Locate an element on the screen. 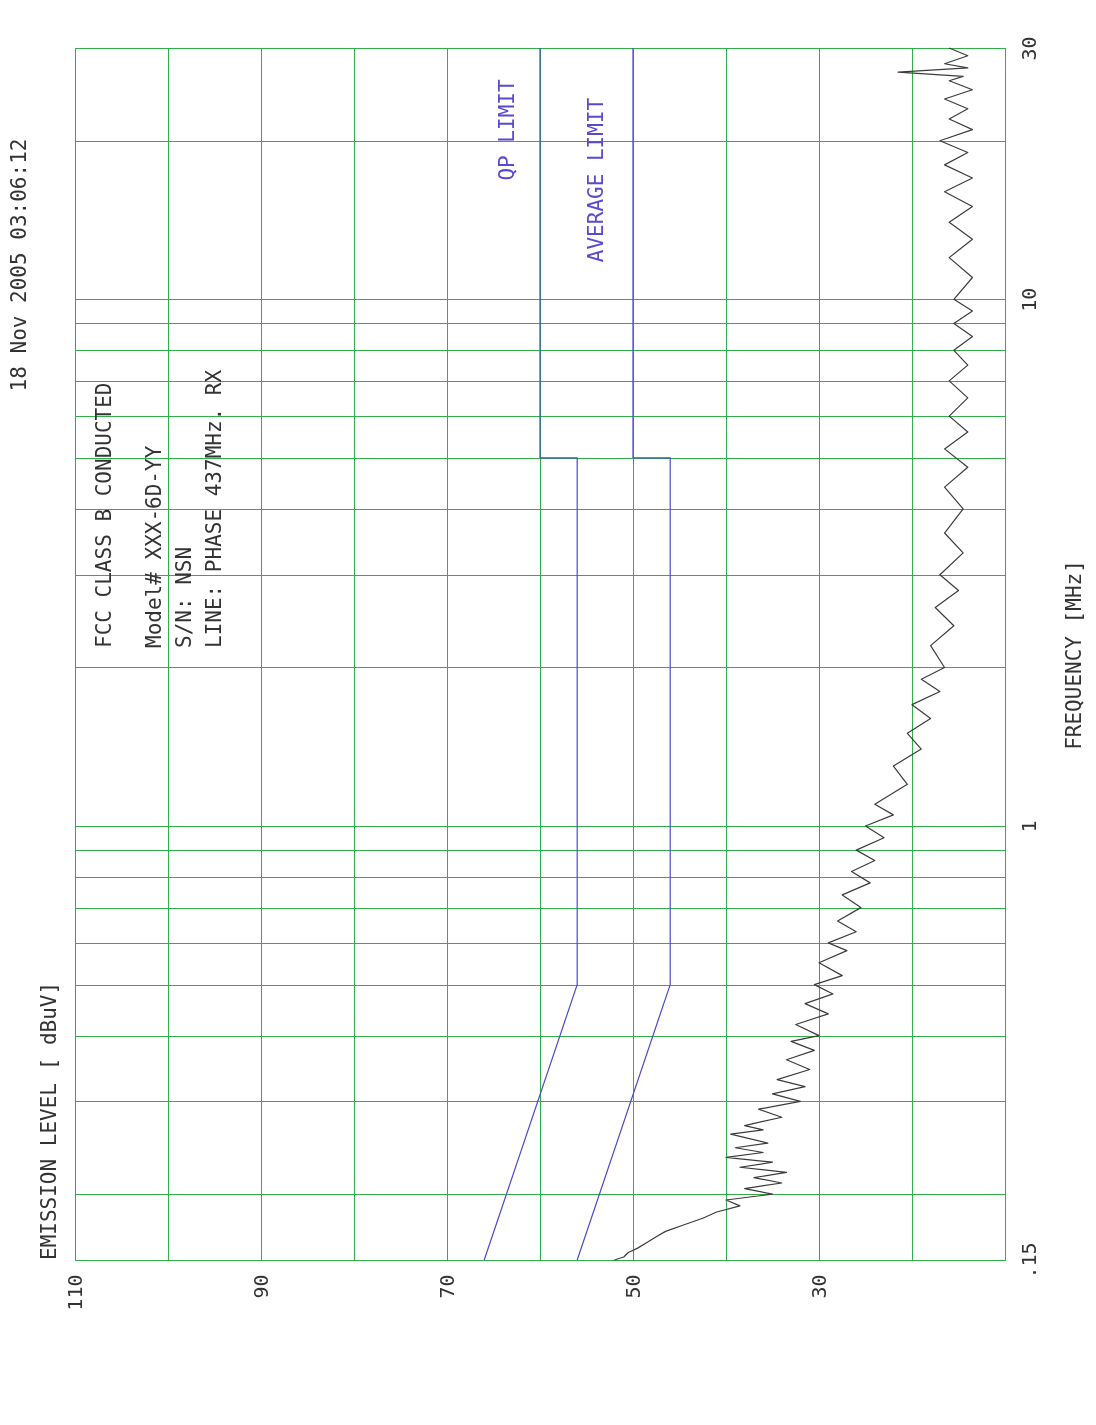 Image resolution: width=1096 pixels, height=1425 pixels. annotation: S/N: NSN is located at coordinates (184, 597).